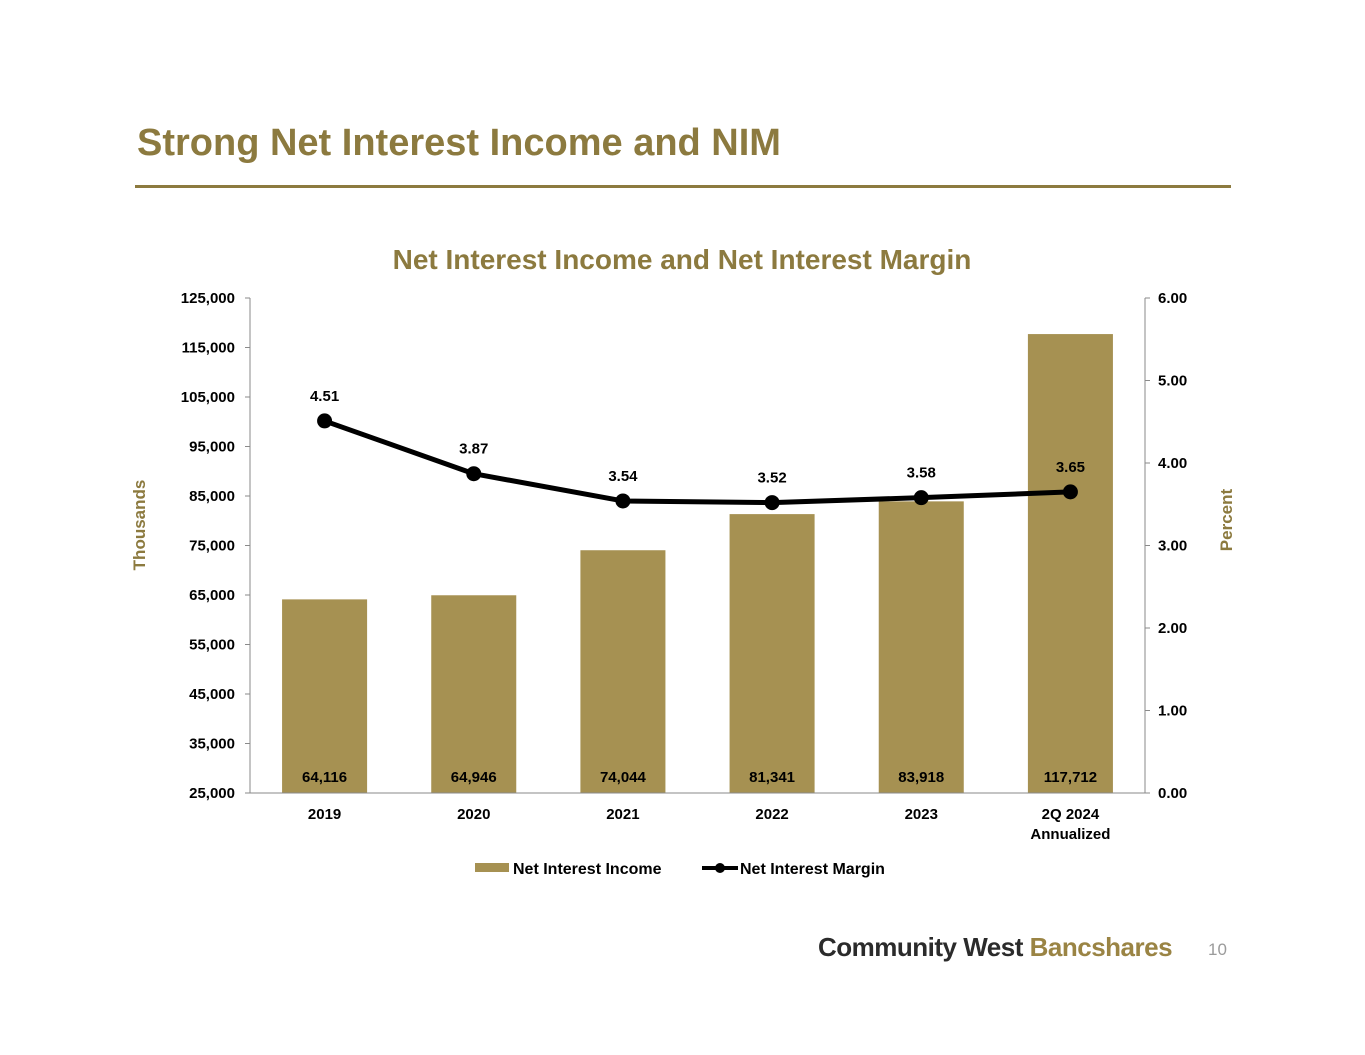 This screenshot has height=1055, width=1365. What do you see at coordinates (920, 947) in the screenshot?
I see `brand-name-dark: Community West` at bounding box center [920, 947].